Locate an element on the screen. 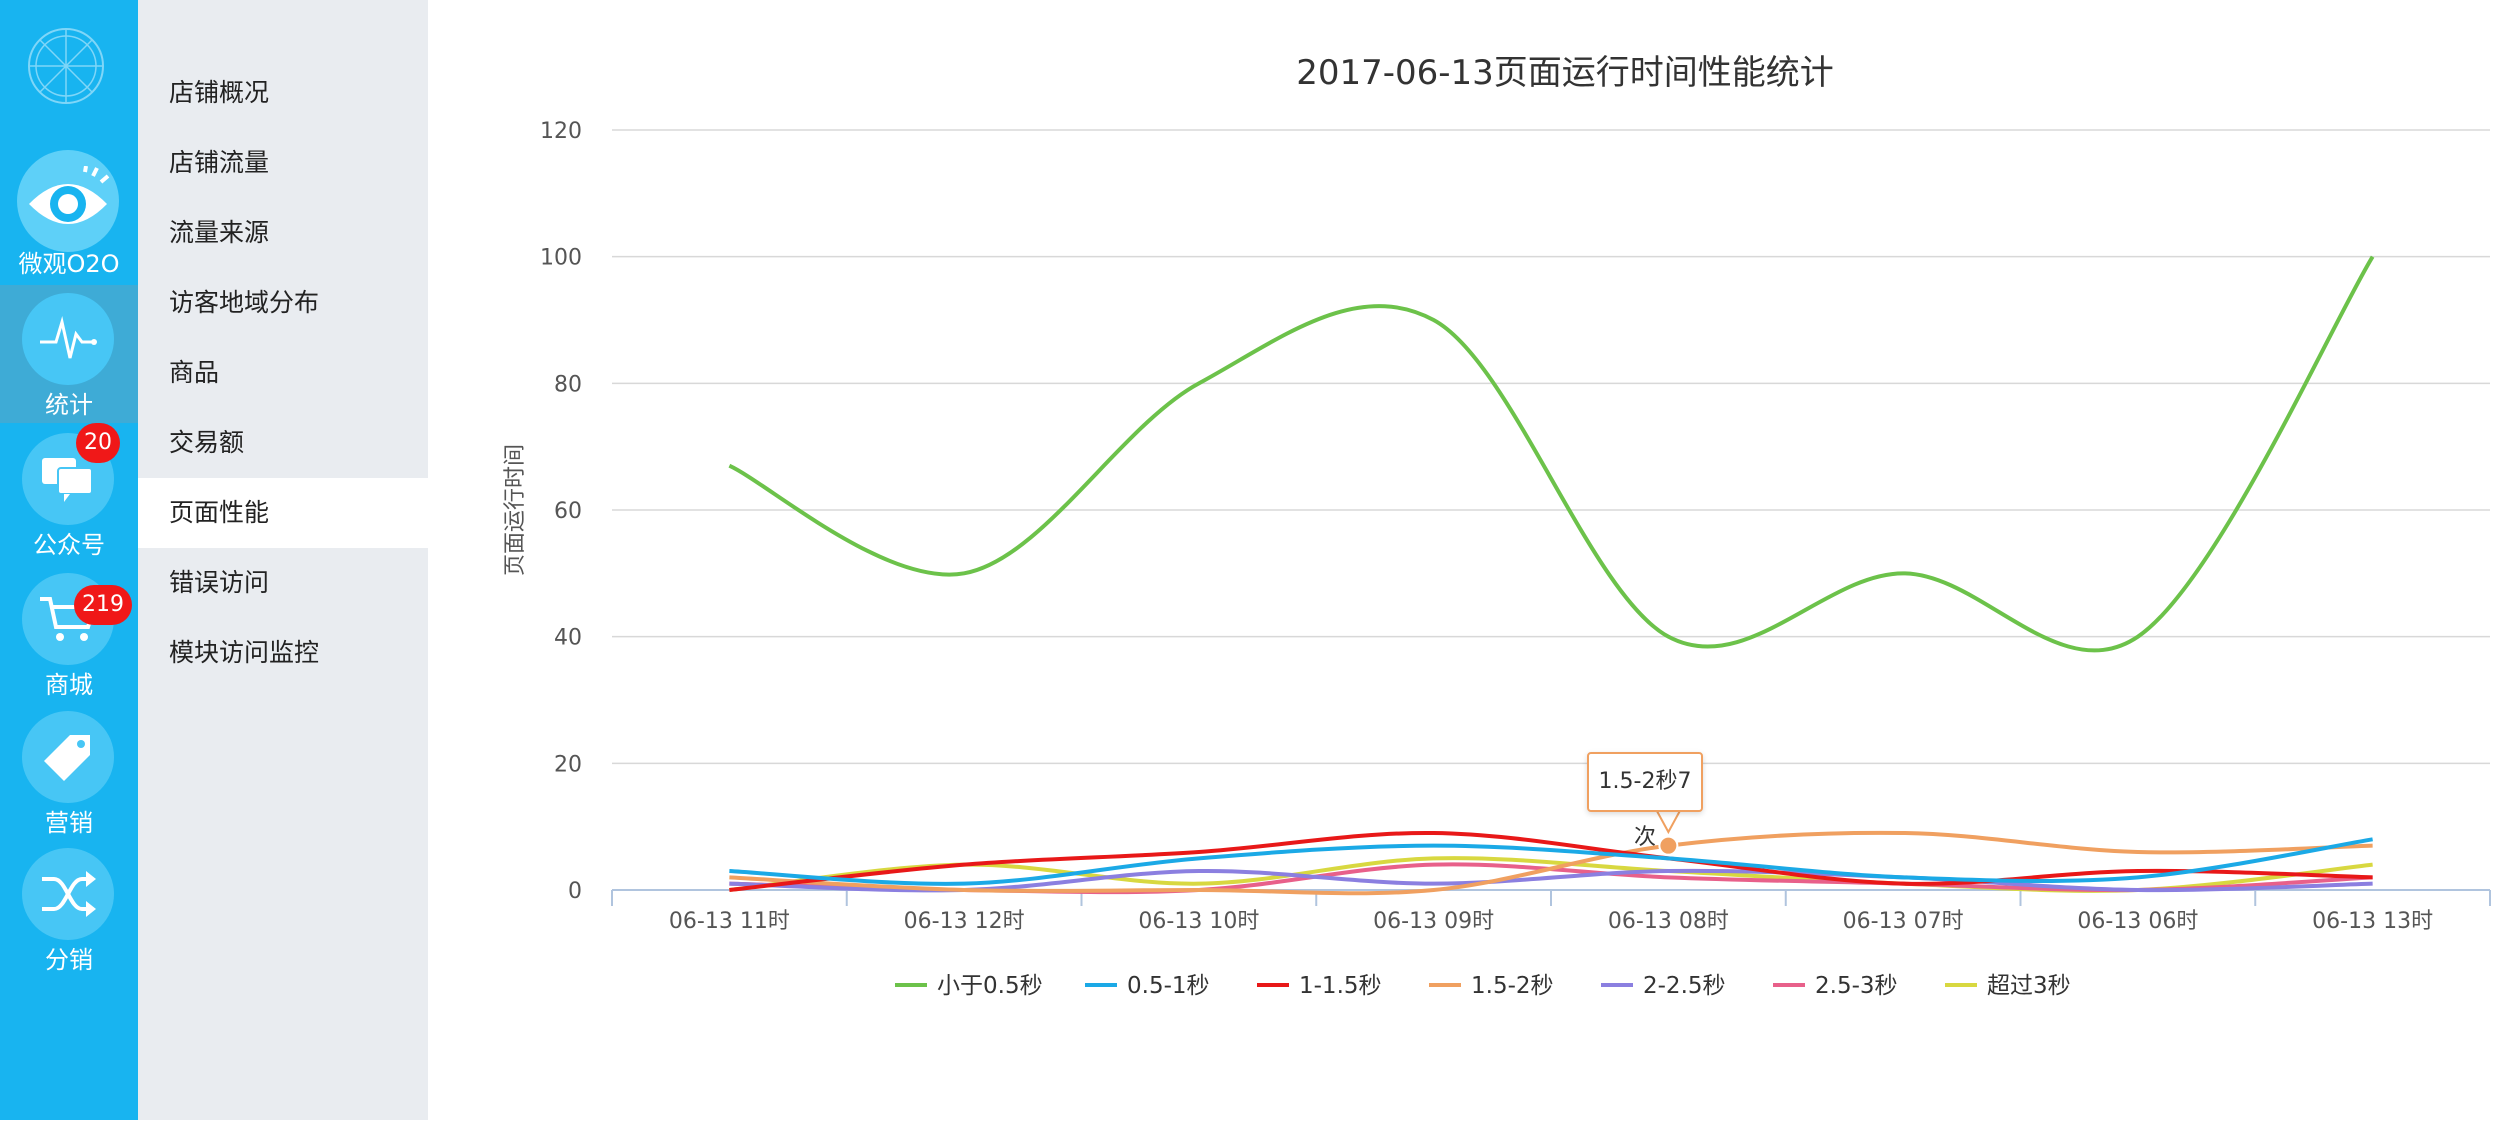  x-tick-label: 06-13 09时 is located at coordinates (1433, 921).